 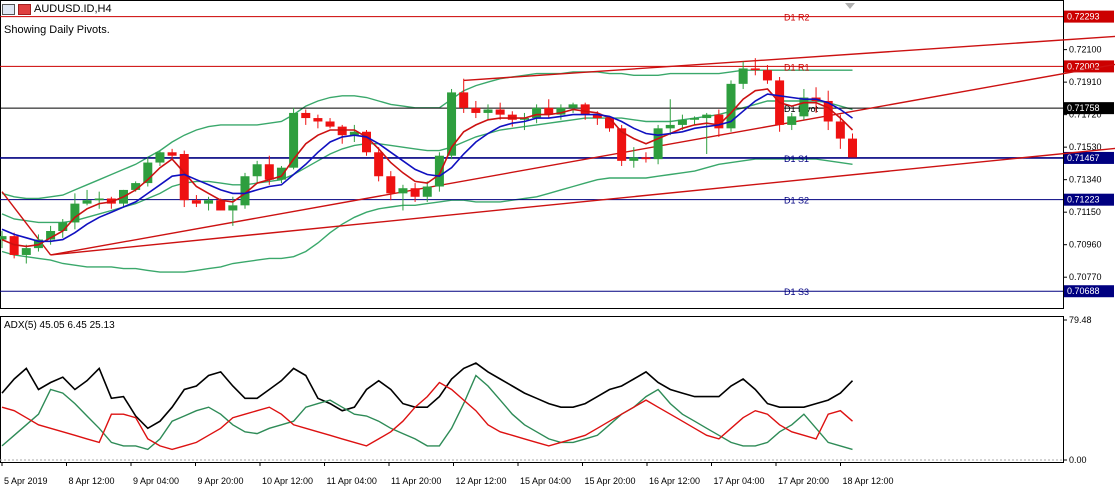 I want to click on pivot-price-tag-text: 0.71758, so click(x=1083, y=108).